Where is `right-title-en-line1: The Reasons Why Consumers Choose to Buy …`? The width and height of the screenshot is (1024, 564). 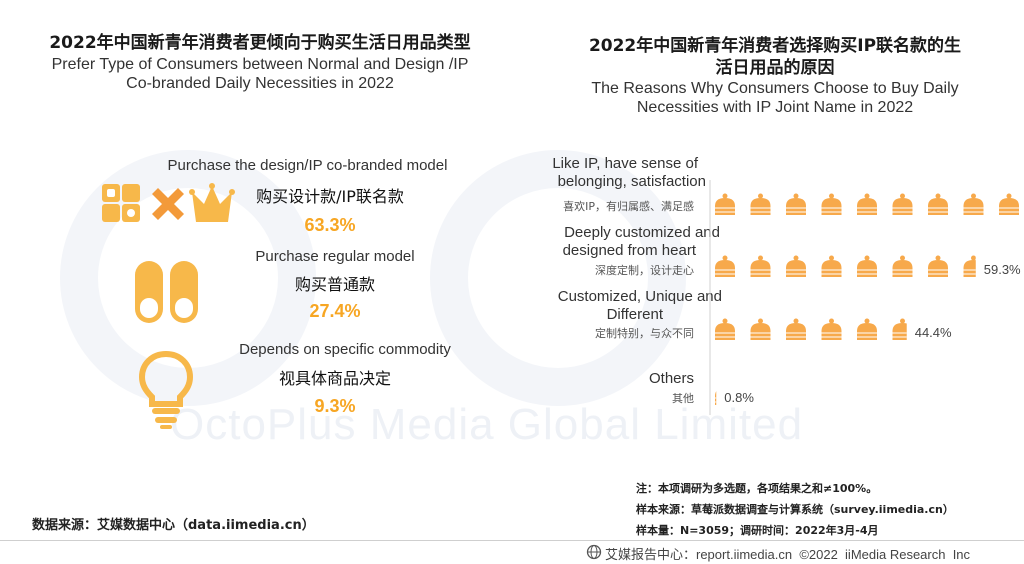
right-title-en-line1: The Reasons Why Consumers Choose to Buy … is located at coordinates (775, 88).